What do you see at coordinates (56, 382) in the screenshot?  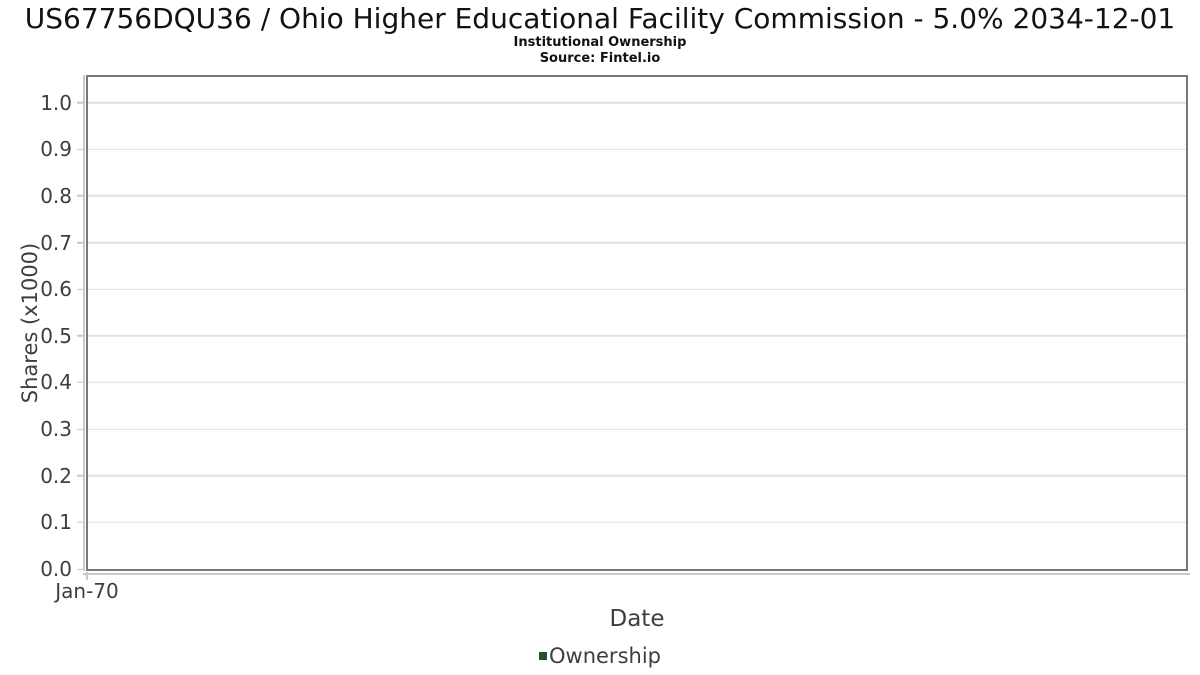 I see `y-tick-label: 0.4` at bounding box center [56, 382].